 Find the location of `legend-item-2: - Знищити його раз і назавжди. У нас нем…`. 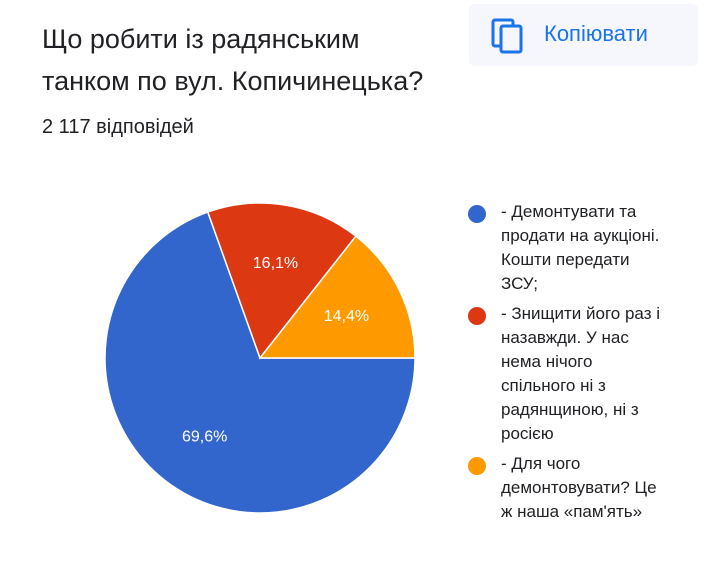

legend-item-2: - Знищити його раз і назавжди. У нас нем… is located at coordinates (585, 374).